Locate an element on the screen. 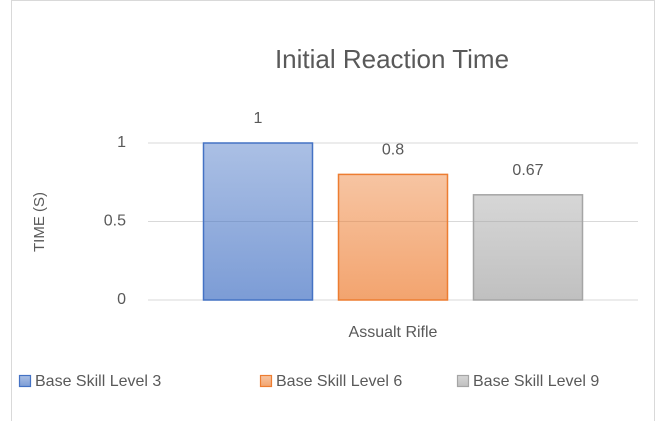  x-tick-label: Assualt Rifle is located at coordinates (393, 332).